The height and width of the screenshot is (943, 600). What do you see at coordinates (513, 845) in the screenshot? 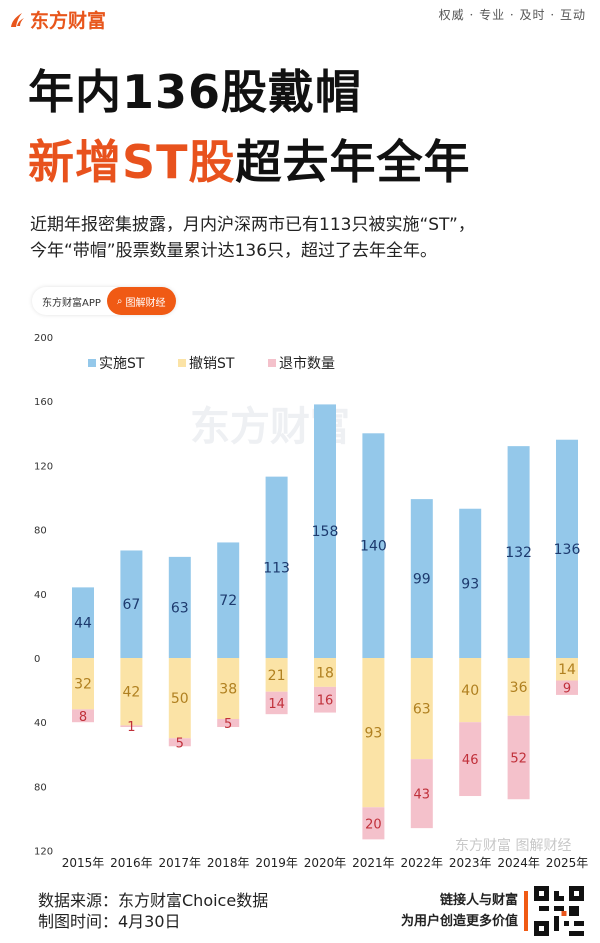
I see `watermark-bottom: 东方财富 图解财经` at bounding box center [513, 845].